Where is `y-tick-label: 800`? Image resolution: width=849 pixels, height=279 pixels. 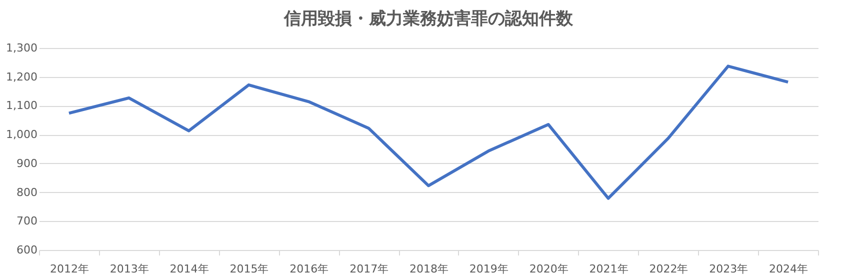
y-tick-label: 800 is located at coordinates (27, 192).